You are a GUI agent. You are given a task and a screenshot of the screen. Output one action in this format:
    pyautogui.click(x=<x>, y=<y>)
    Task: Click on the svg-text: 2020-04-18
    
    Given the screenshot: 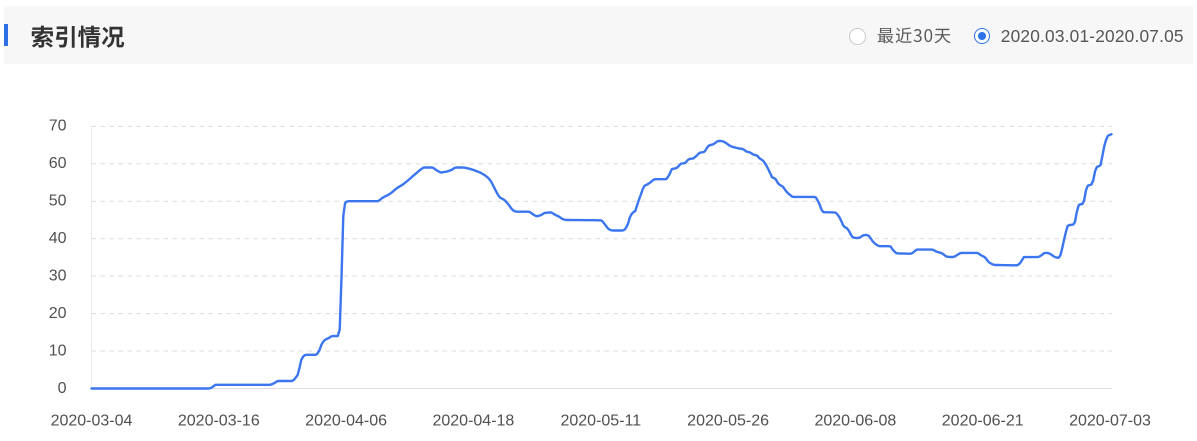 What is the action you would take?
    pyautogui.click(x=473, y=420)
    